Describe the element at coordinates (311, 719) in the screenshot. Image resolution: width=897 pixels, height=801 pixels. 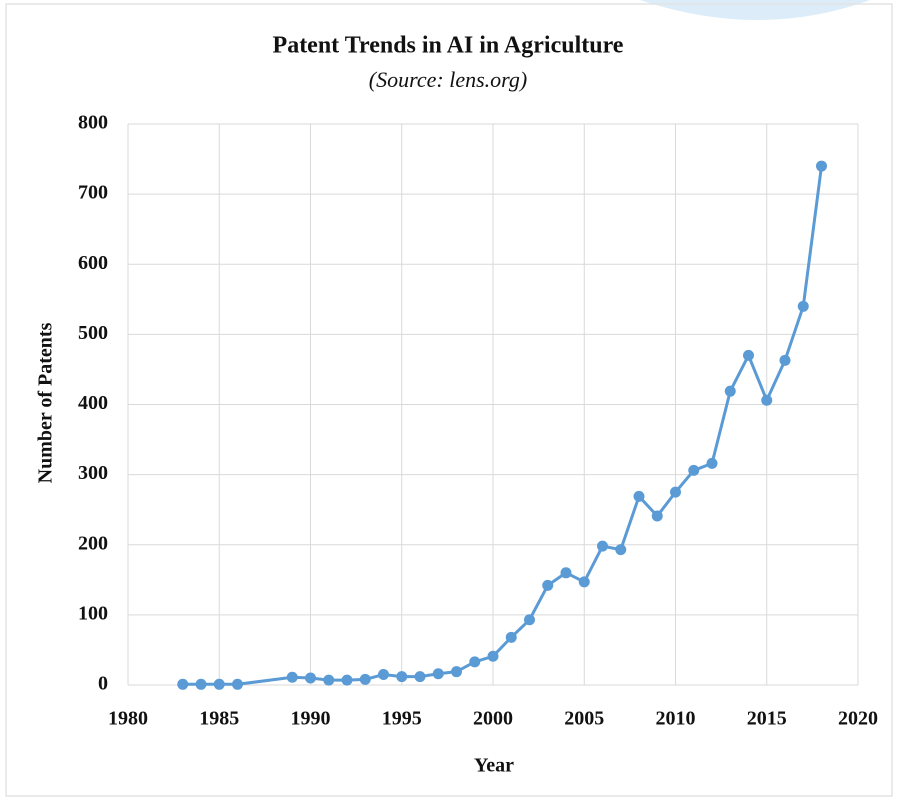
I see `x-tick-label: 1990` at that location.